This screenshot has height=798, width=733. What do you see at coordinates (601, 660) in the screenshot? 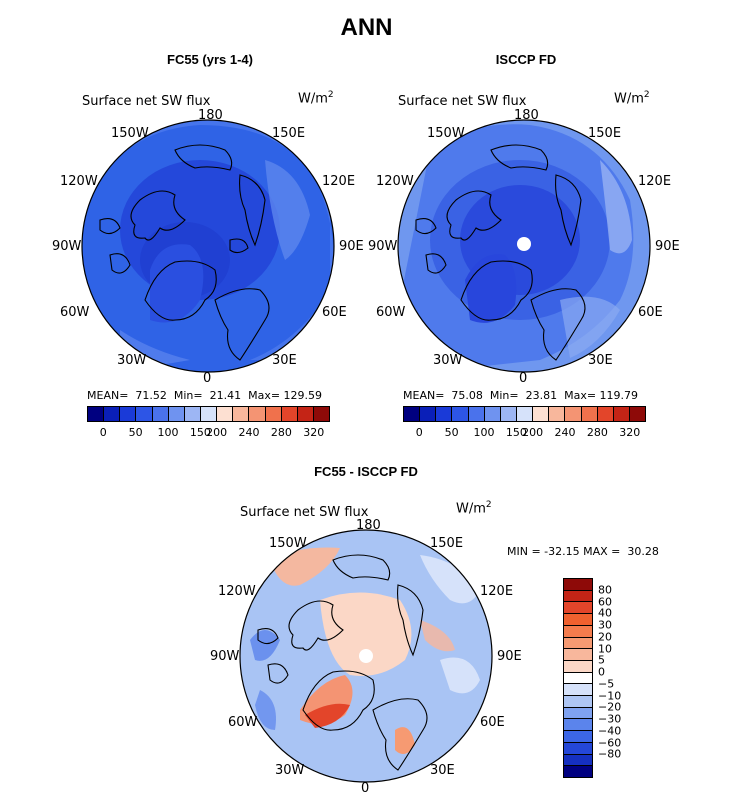
I see `colorbar-tick-label: 5` at bounding box center [601, 660].